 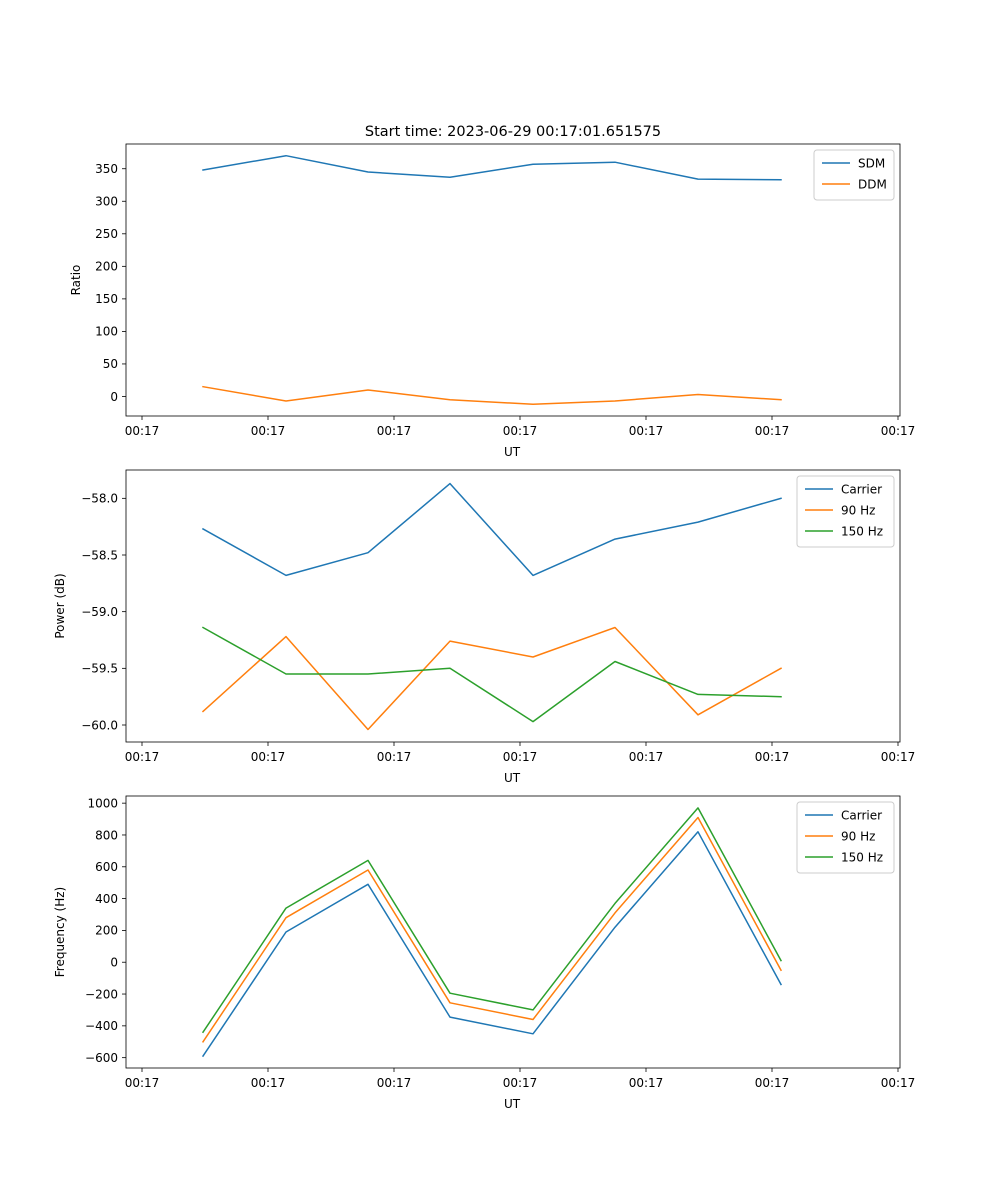 I want to click on y-tick-label: −200, so click(x=101, y=994).